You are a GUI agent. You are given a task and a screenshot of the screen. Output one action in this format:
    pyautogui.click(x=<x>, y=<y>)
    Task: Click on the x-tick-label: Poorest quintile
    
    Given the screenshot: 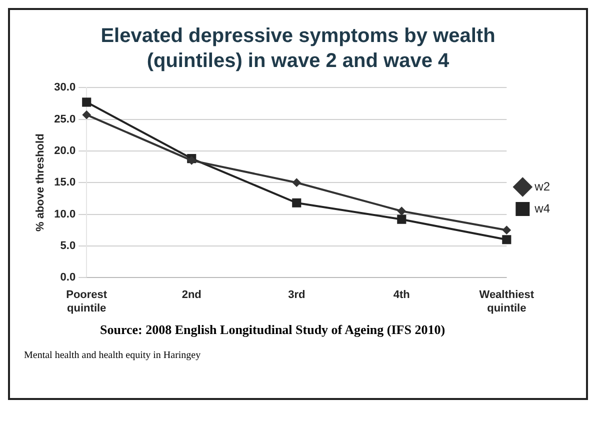 What is the action you would take?
    pyautogui.click(x=87, y=301)
    